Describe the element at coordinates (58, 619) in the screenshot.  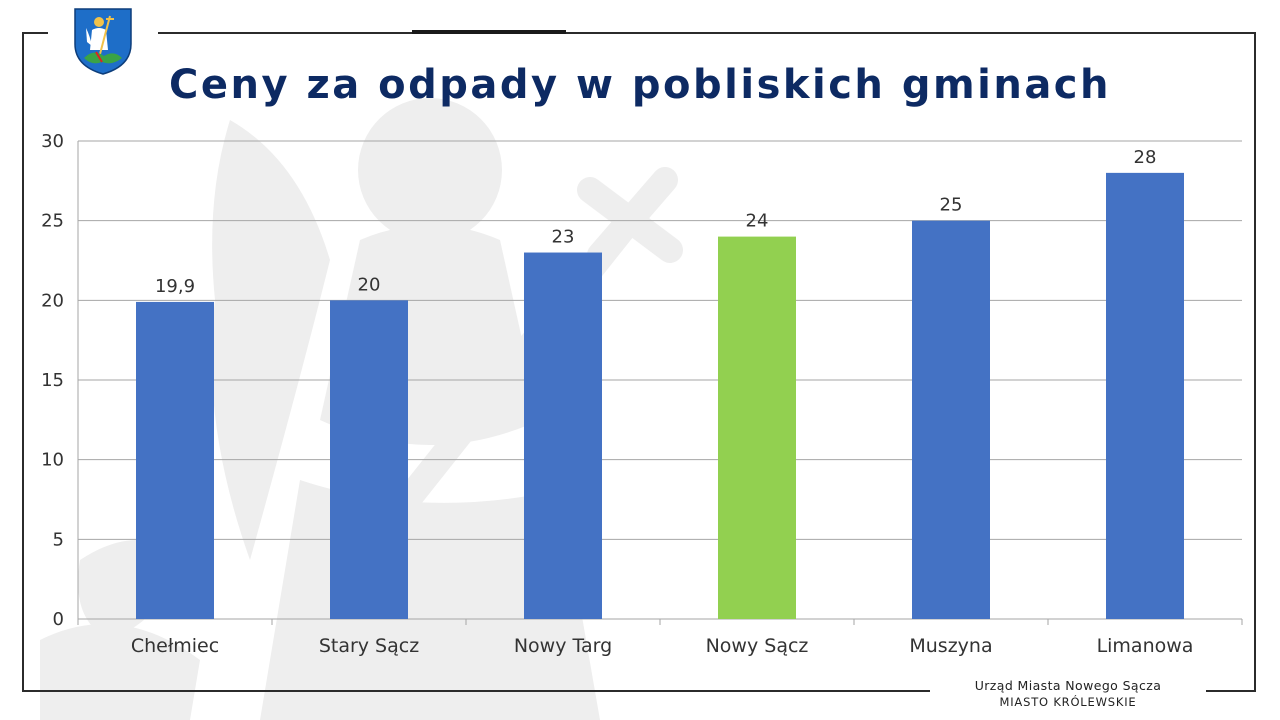
I see `y-tick-label: 0` at that location.